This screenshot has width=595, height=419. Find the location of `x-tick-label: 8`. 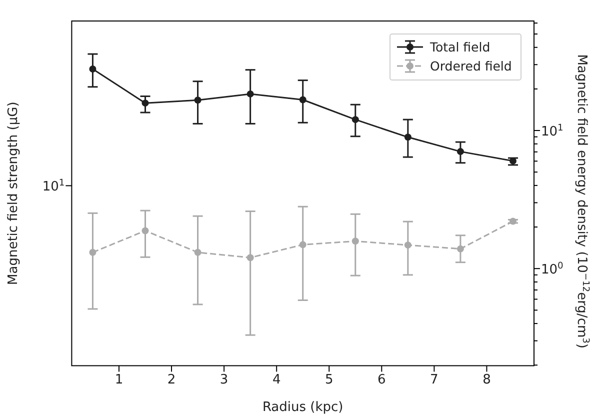

x-tick-label: 8 is located at coordinates (486, 380).